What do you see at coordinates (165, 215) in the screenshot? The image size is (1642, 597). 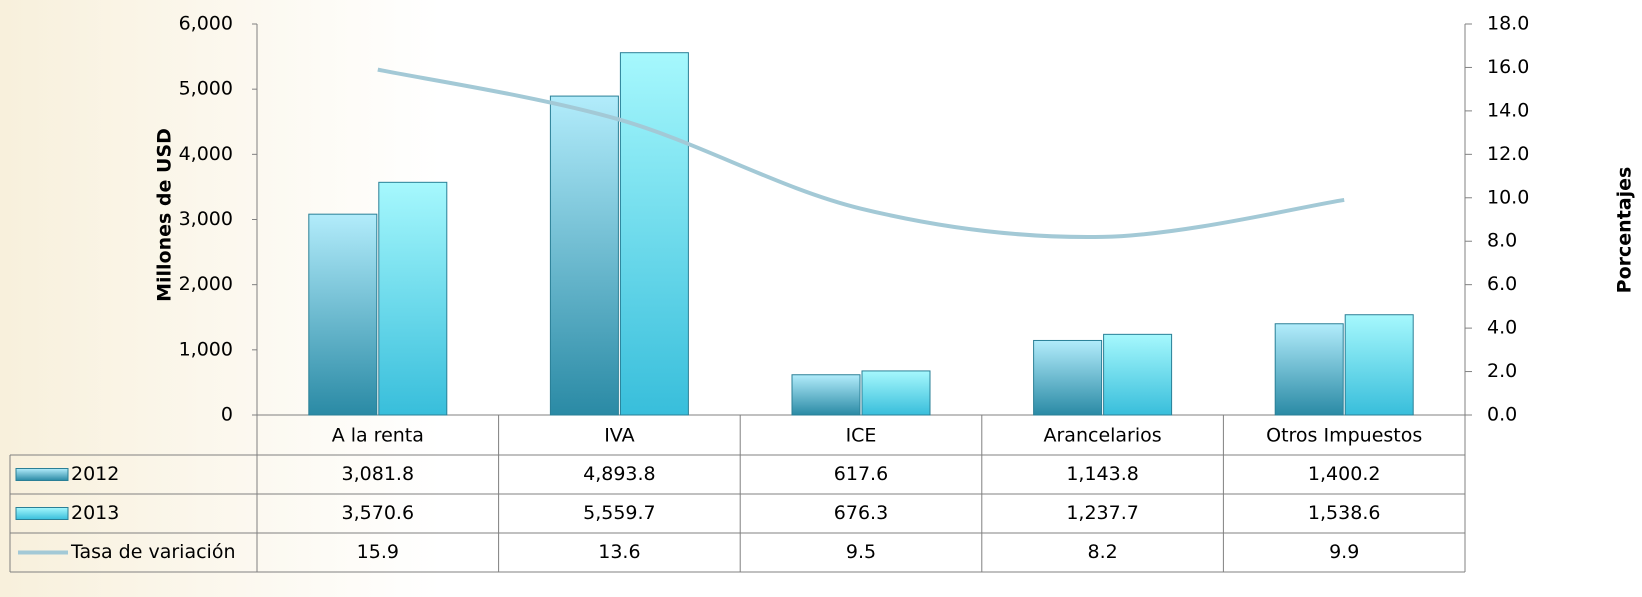 I see `y-axis-label: Millones de USD` at bounding box center [165, 215].